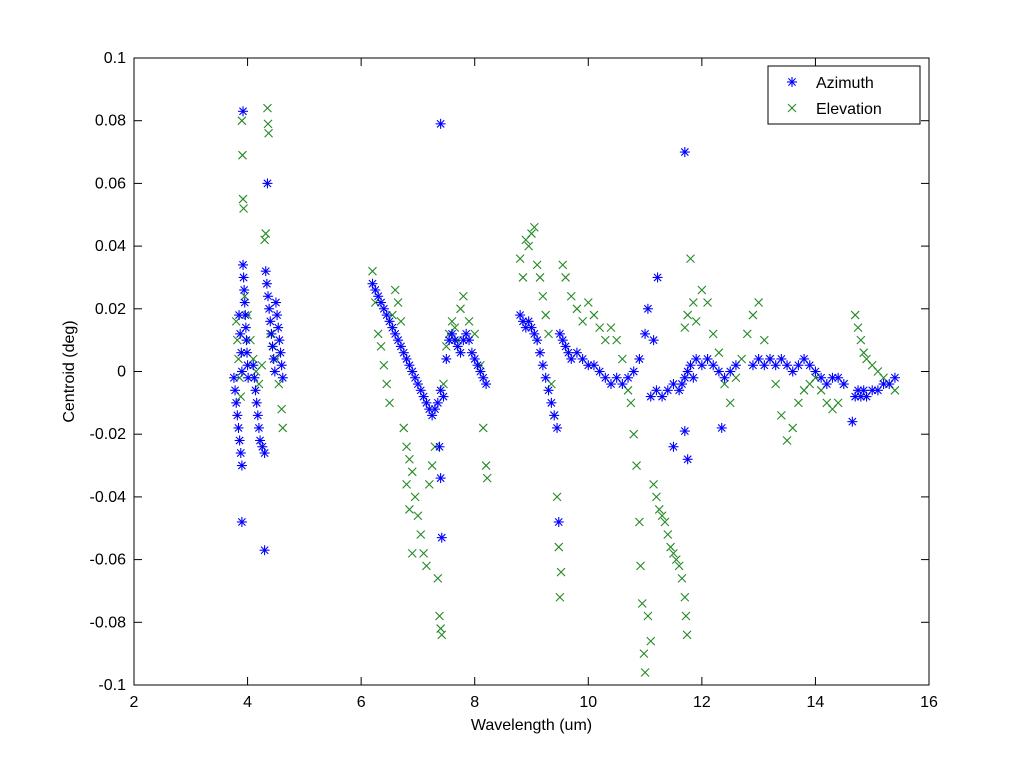 This screenshot has width=1027, height=770. What do you see at coordinates (108, 560) in the screenshot?
I see `y-tick-label: -0.06` at bounding box center [108, 560].